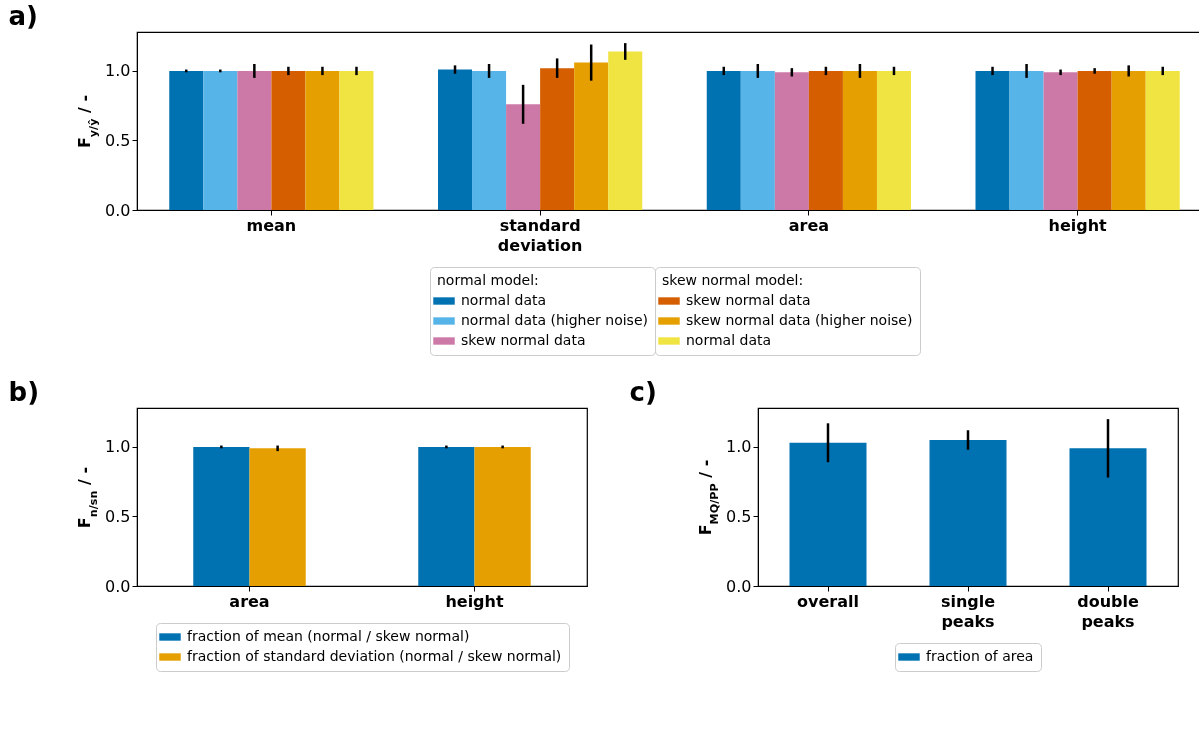 The width and height of the screenshot is (1199, 738). What do you see at coordinates (374, 656) in the screenshot?
I see `legend-label: fraction of standard deviation (normal / skew normal)` at bounding box center [374, 656].